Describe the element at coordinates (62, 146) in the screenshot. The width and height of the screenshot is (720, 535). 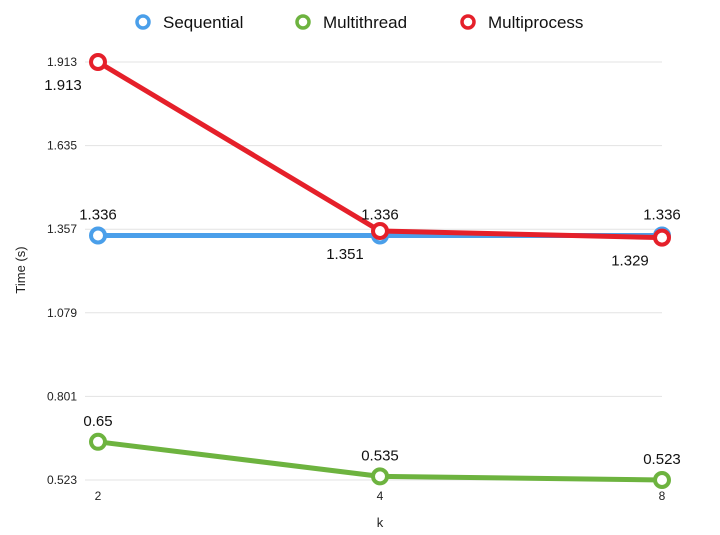
I see `y-tick-label: 1.635` at that location.